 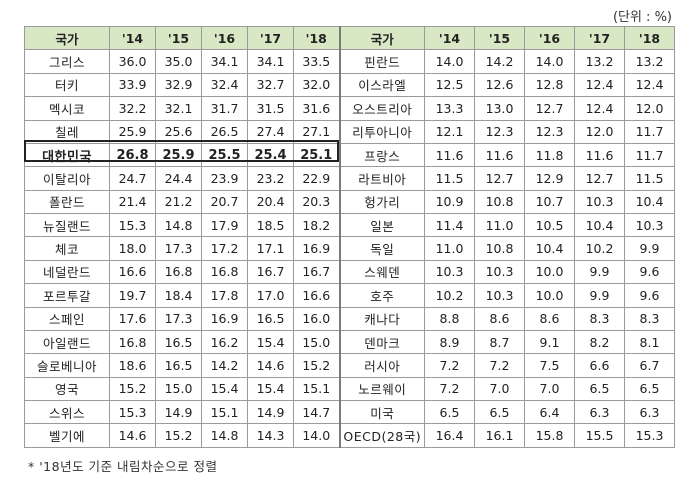 What do you see at coordinates (549, 225) in the screenshot?
I see `value-cell: 10.5` at bounding box center [549, 225].